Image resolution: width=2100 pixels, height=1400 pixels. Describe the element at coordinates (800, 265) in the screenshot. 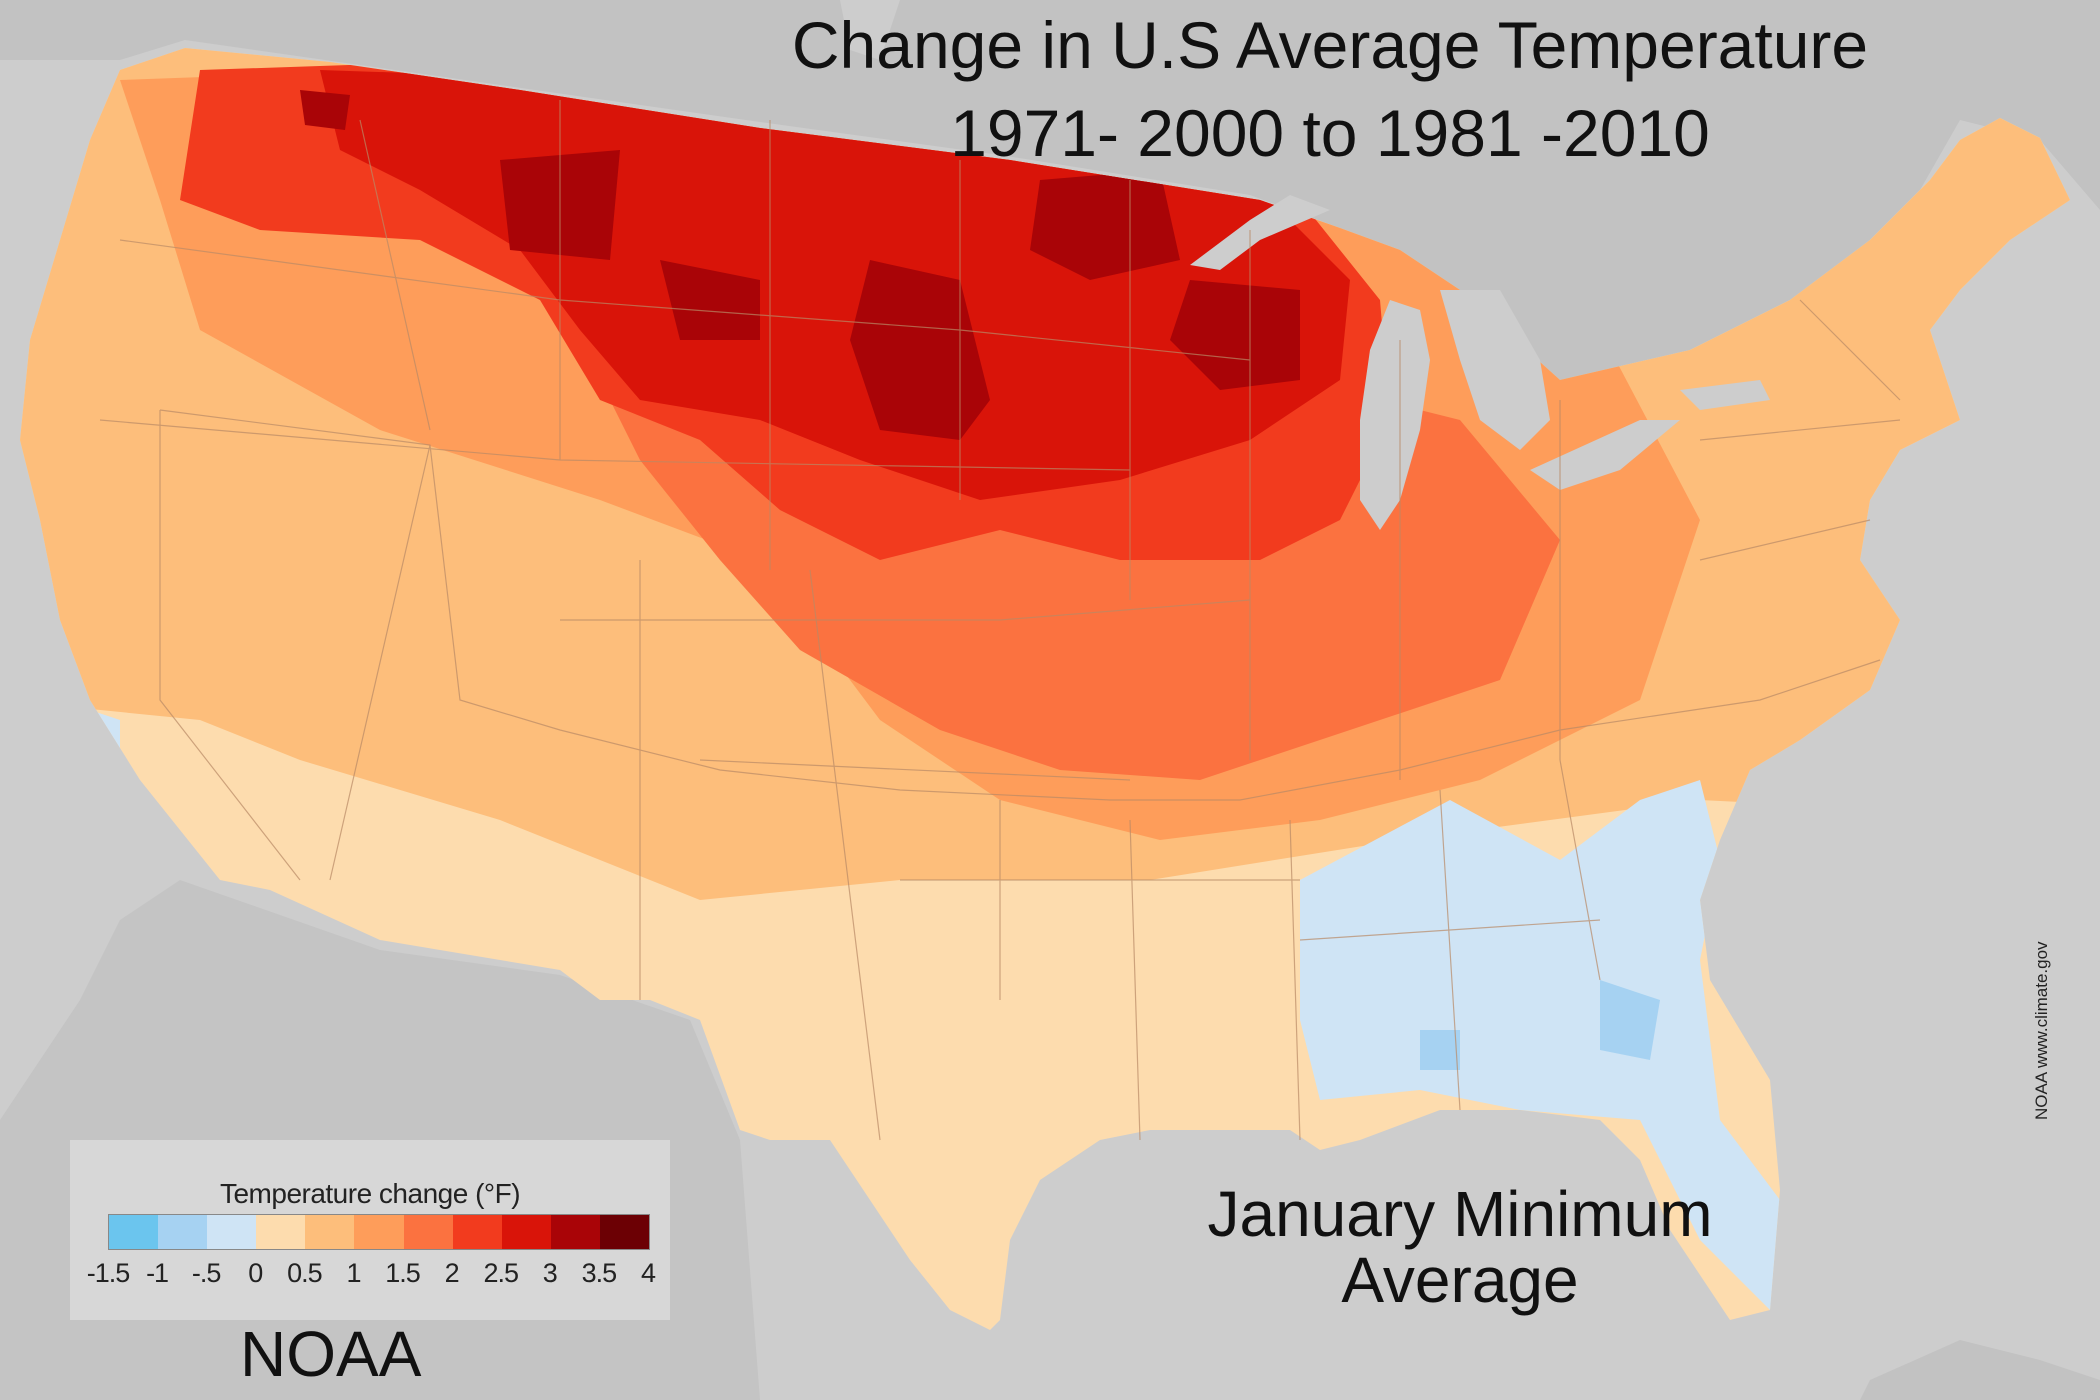

I see `band-3-3.5` at that location.